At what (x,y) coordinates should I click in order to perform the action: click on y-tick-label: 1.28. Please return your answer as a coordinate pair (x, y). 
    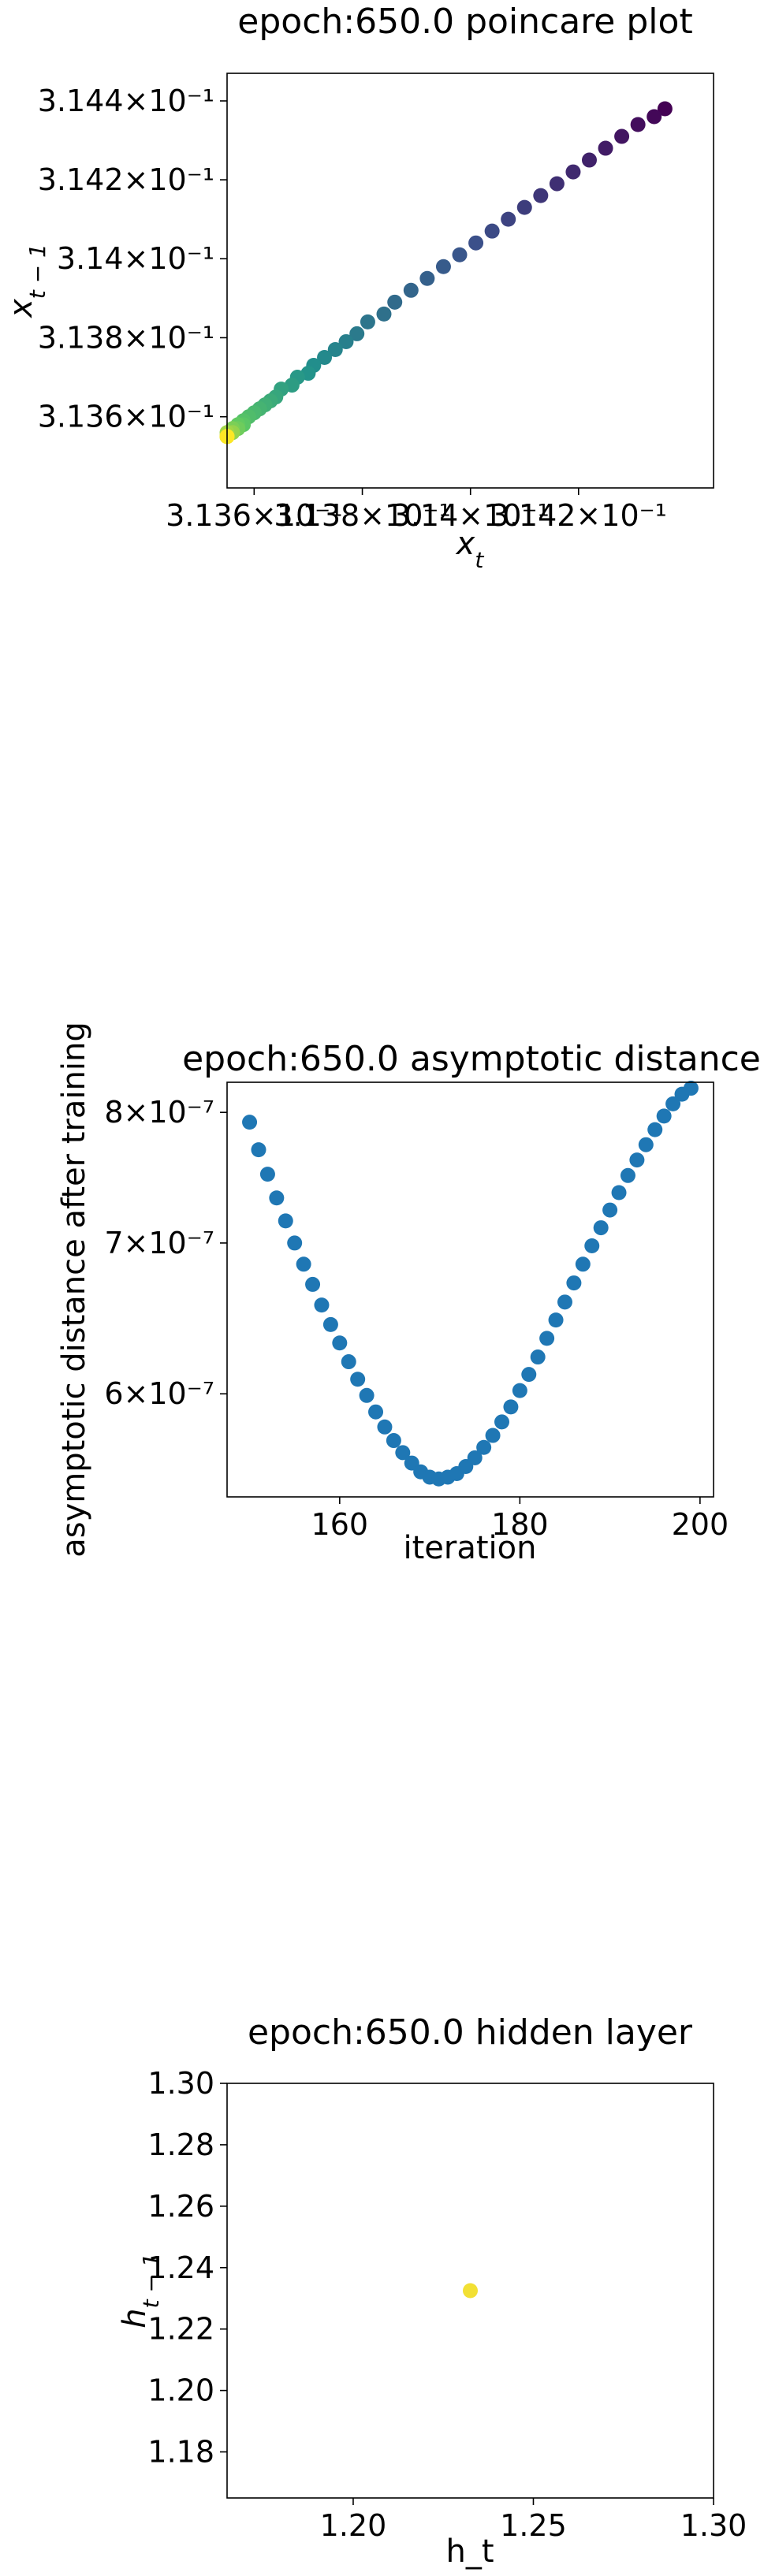
    Looking at the image, I should click on (180, 2144).